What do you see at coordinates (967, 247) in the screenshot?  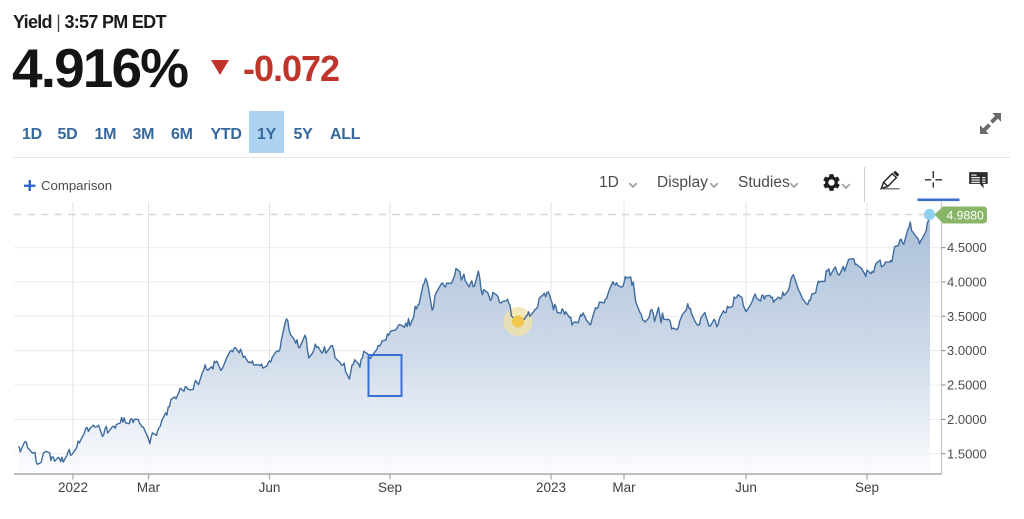 I see `svg-text: 4.5000` at bounding box center [967, 247].